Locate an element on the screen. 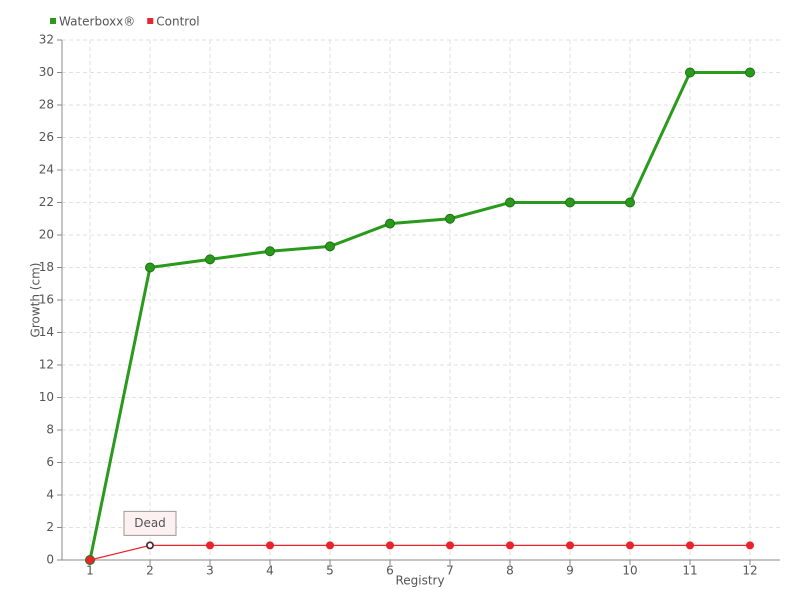  x-tick-label: 3 is located at coordinates (210, 571).